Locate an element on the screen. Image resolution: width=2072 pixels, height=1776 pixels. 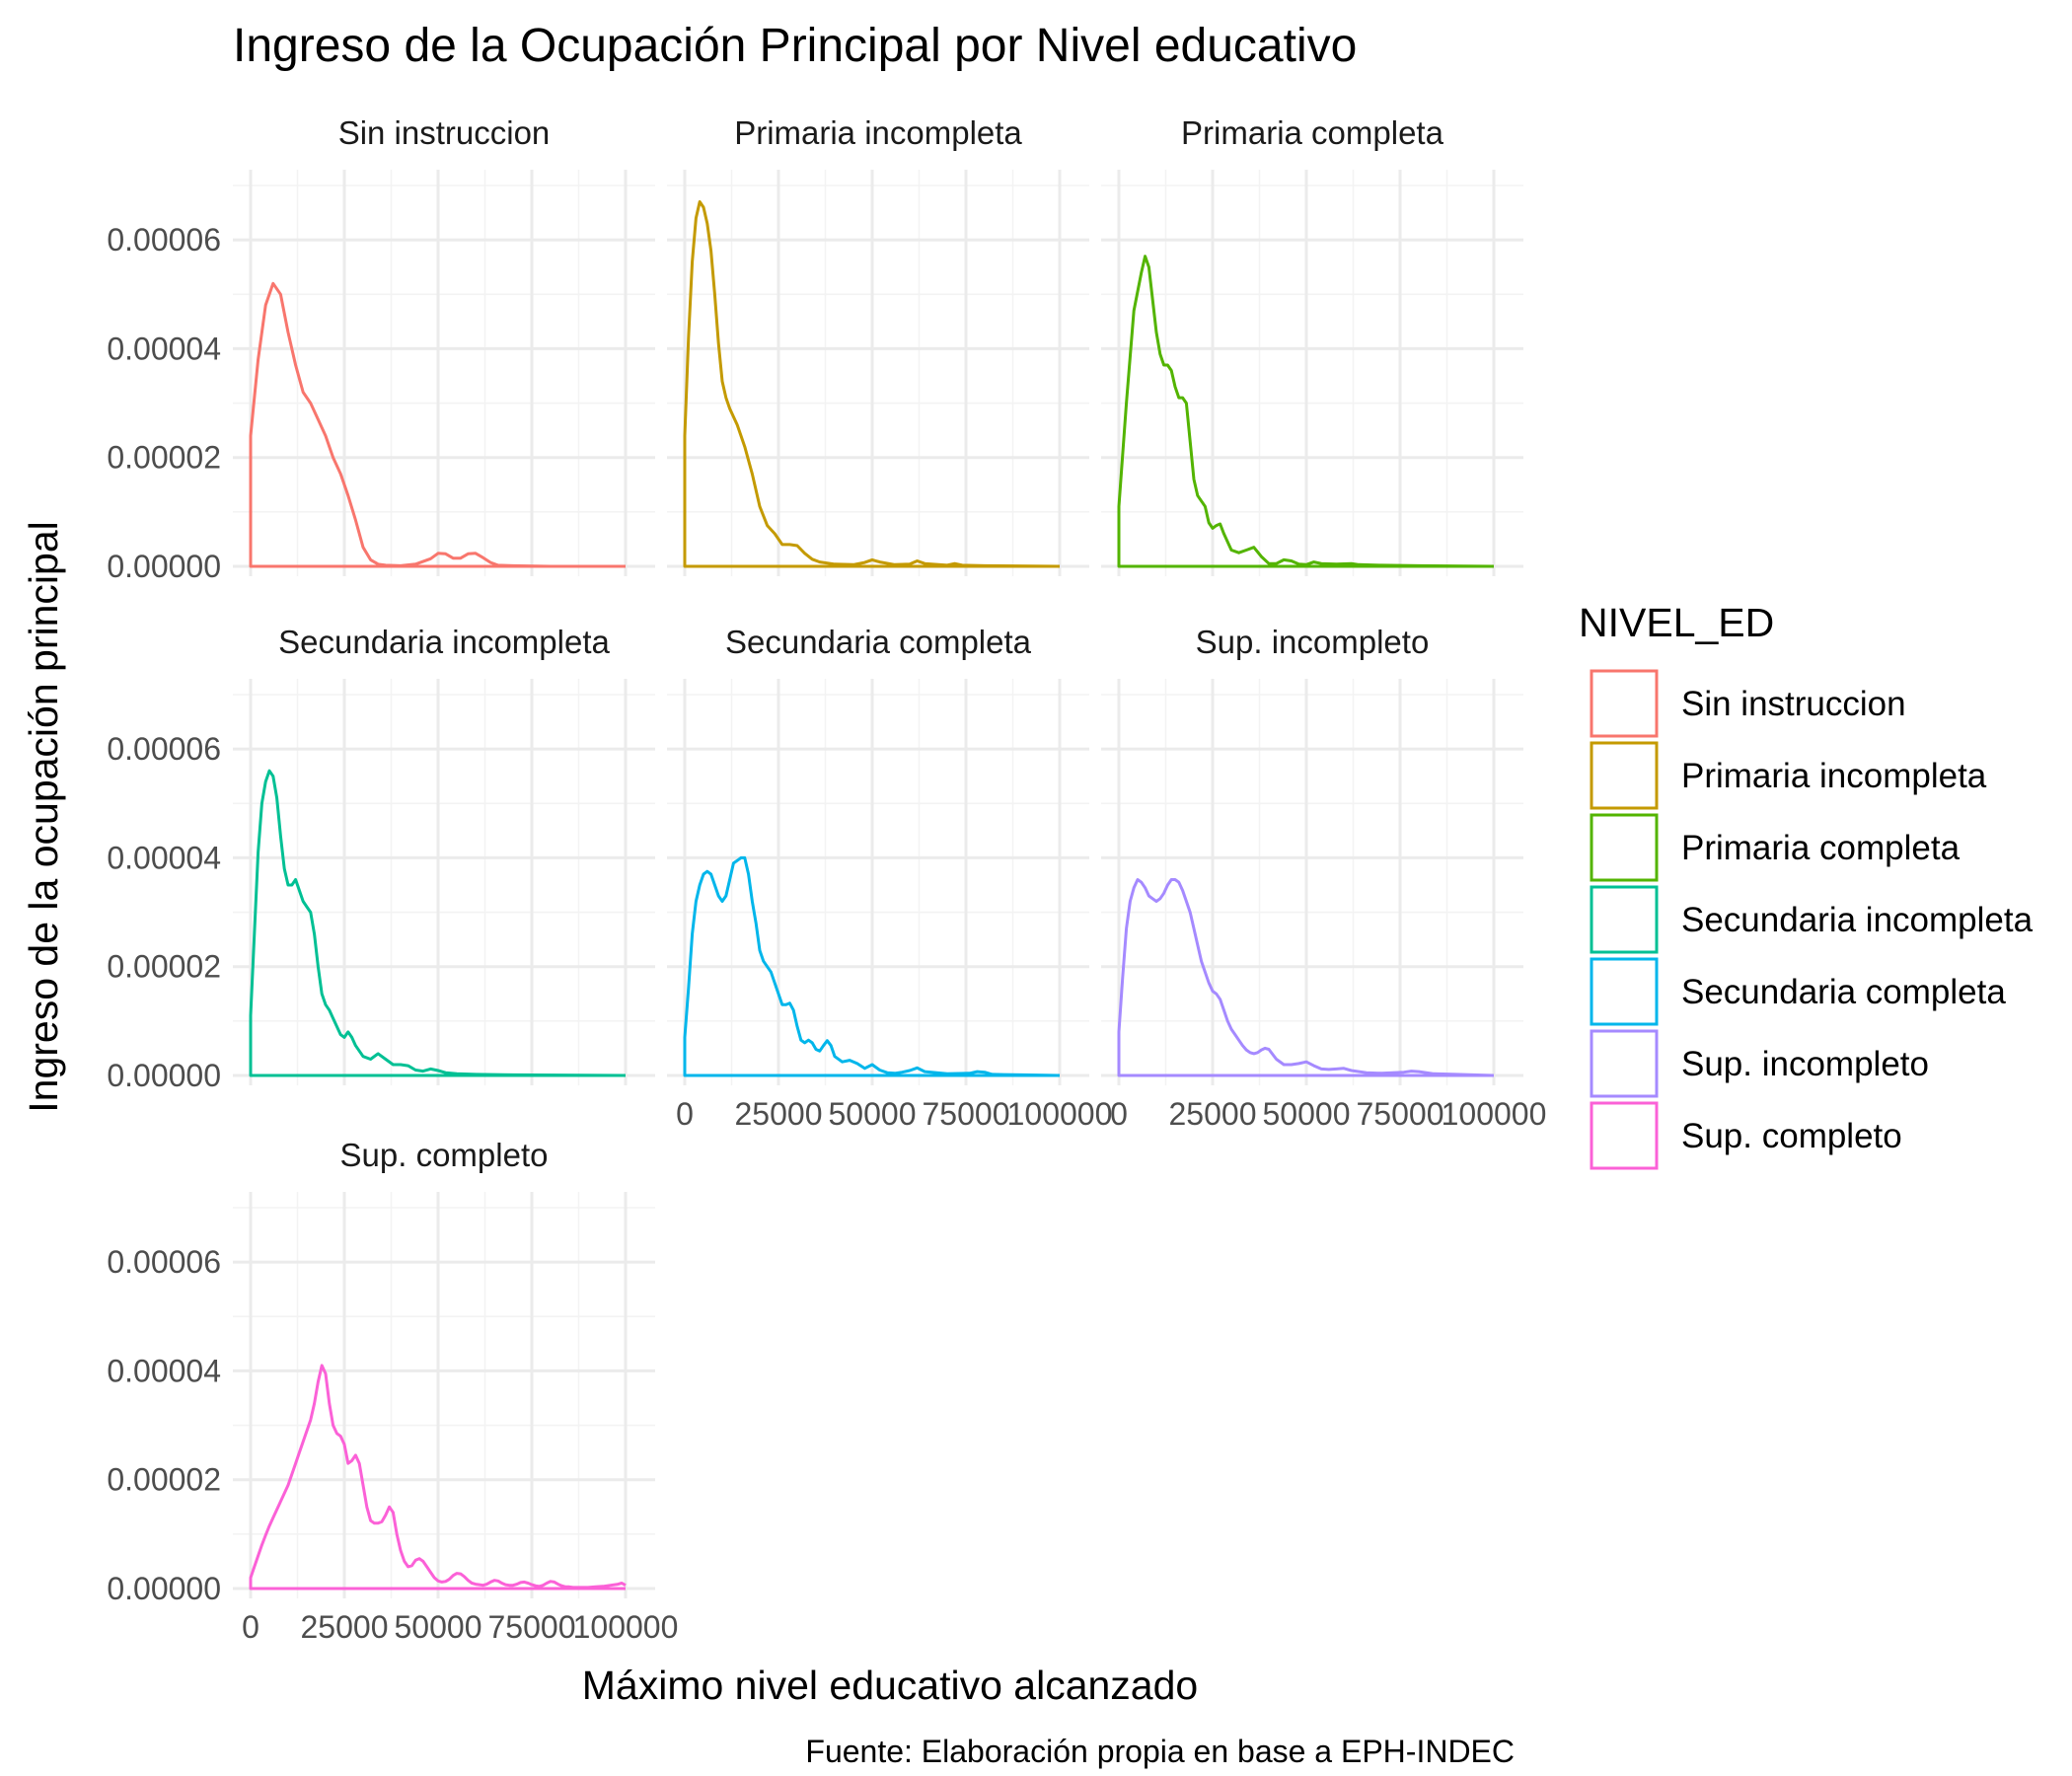
legend-item-sup-completo: Sup. completo is located at coordinates (1746, 1135).